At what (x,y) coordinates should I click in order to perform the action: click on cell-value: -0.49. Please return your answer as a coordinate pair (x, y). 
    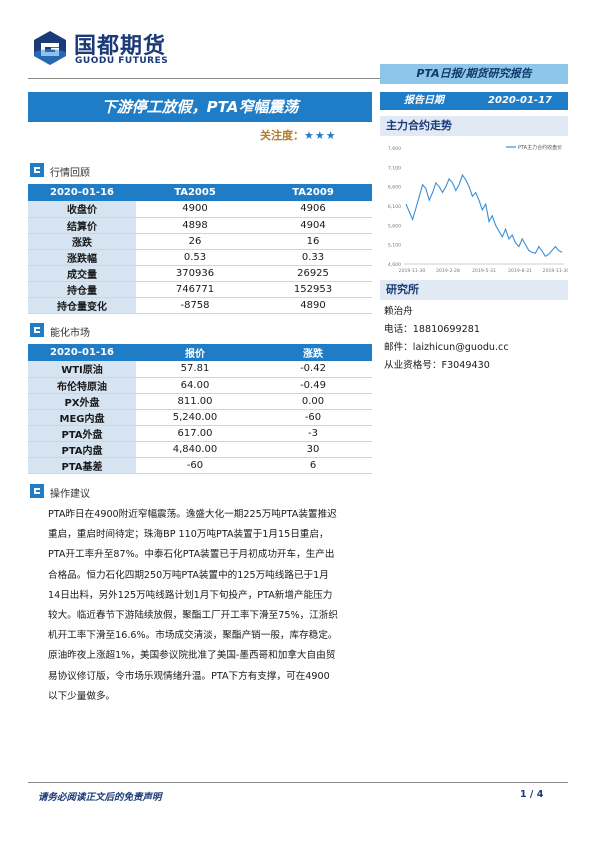
    Looking at the image, I should click on (313, 385).